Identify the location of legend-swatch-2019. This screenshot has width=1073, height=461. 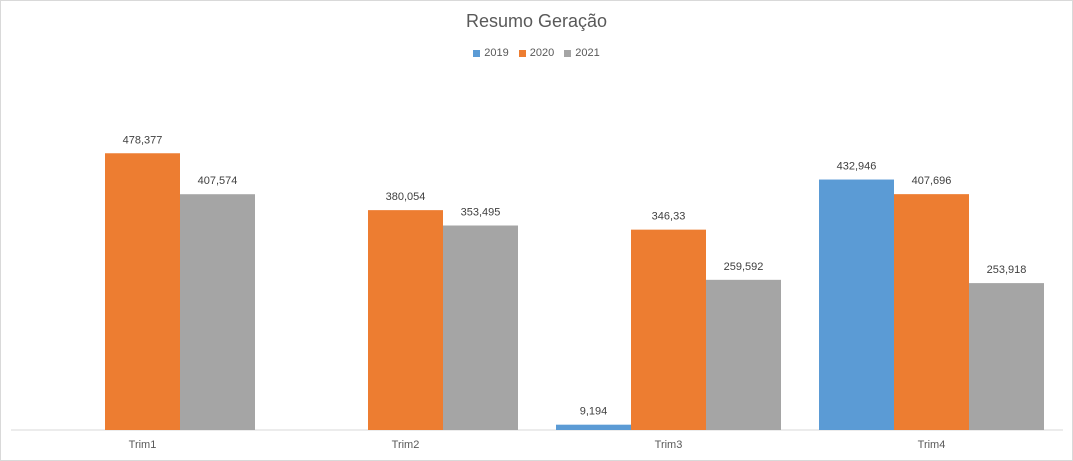
(477, 53).